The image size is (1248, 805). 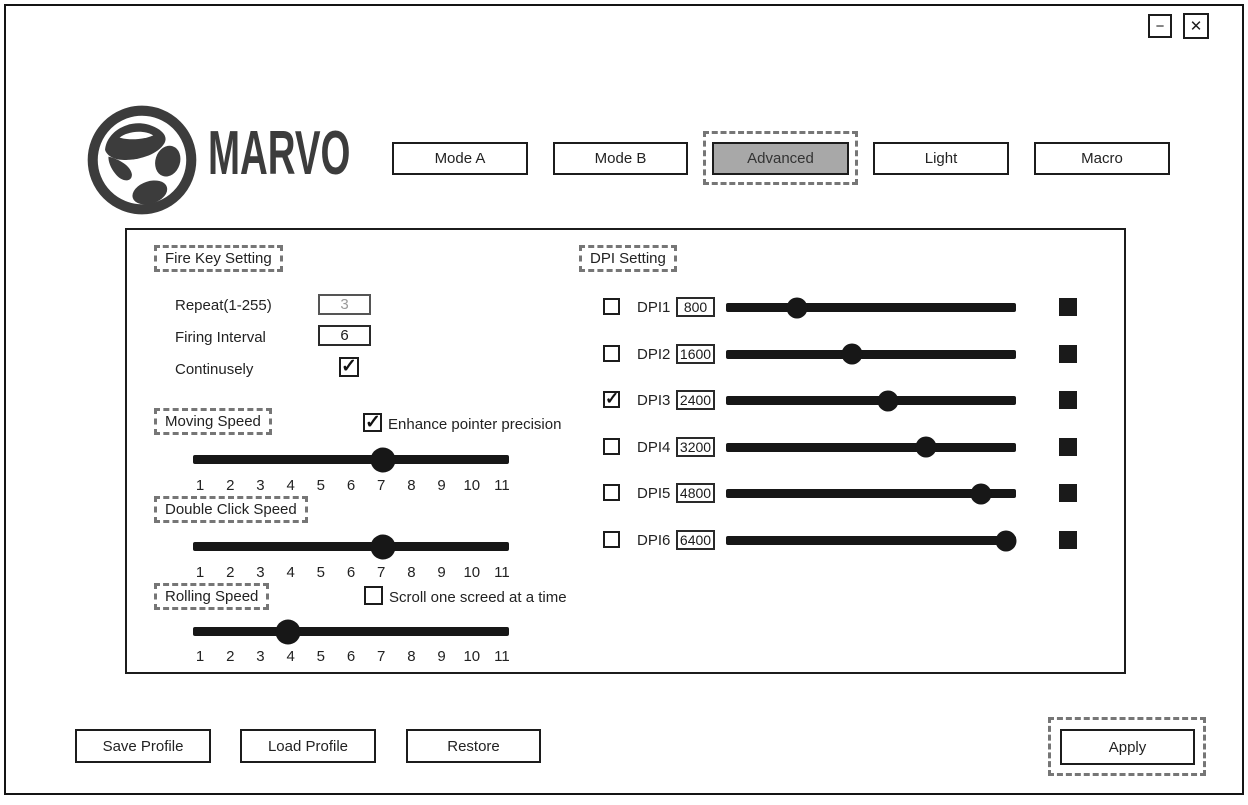 What do you see at coordinates (654, 401) in the screenshot?
I see `dpi-label: DPI3` at bounding box center [654, 401].